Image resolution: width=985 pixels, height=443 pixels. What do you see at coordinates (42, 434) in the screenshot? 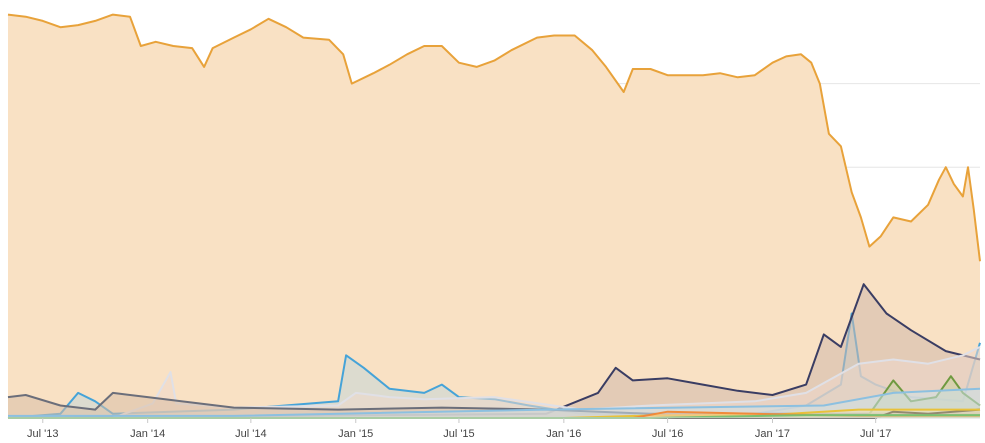
I see `x-tick-label-0: Jul '13` at bounding box center [42, 434].